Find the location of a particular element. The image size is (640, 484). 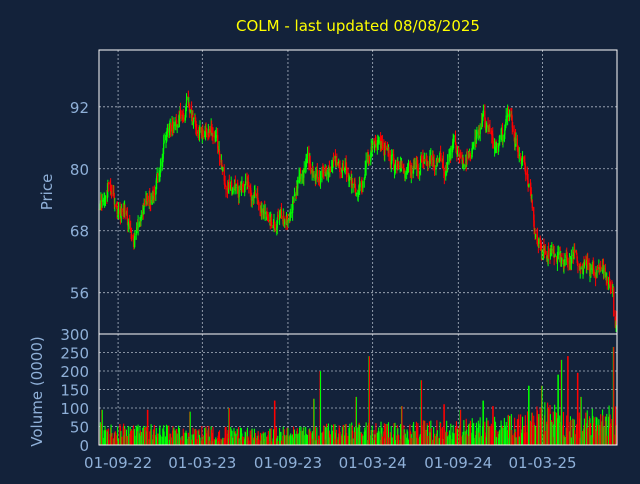

chart-title: COLM - last updated 08/08/2025 is located at coordinates (358, 26).